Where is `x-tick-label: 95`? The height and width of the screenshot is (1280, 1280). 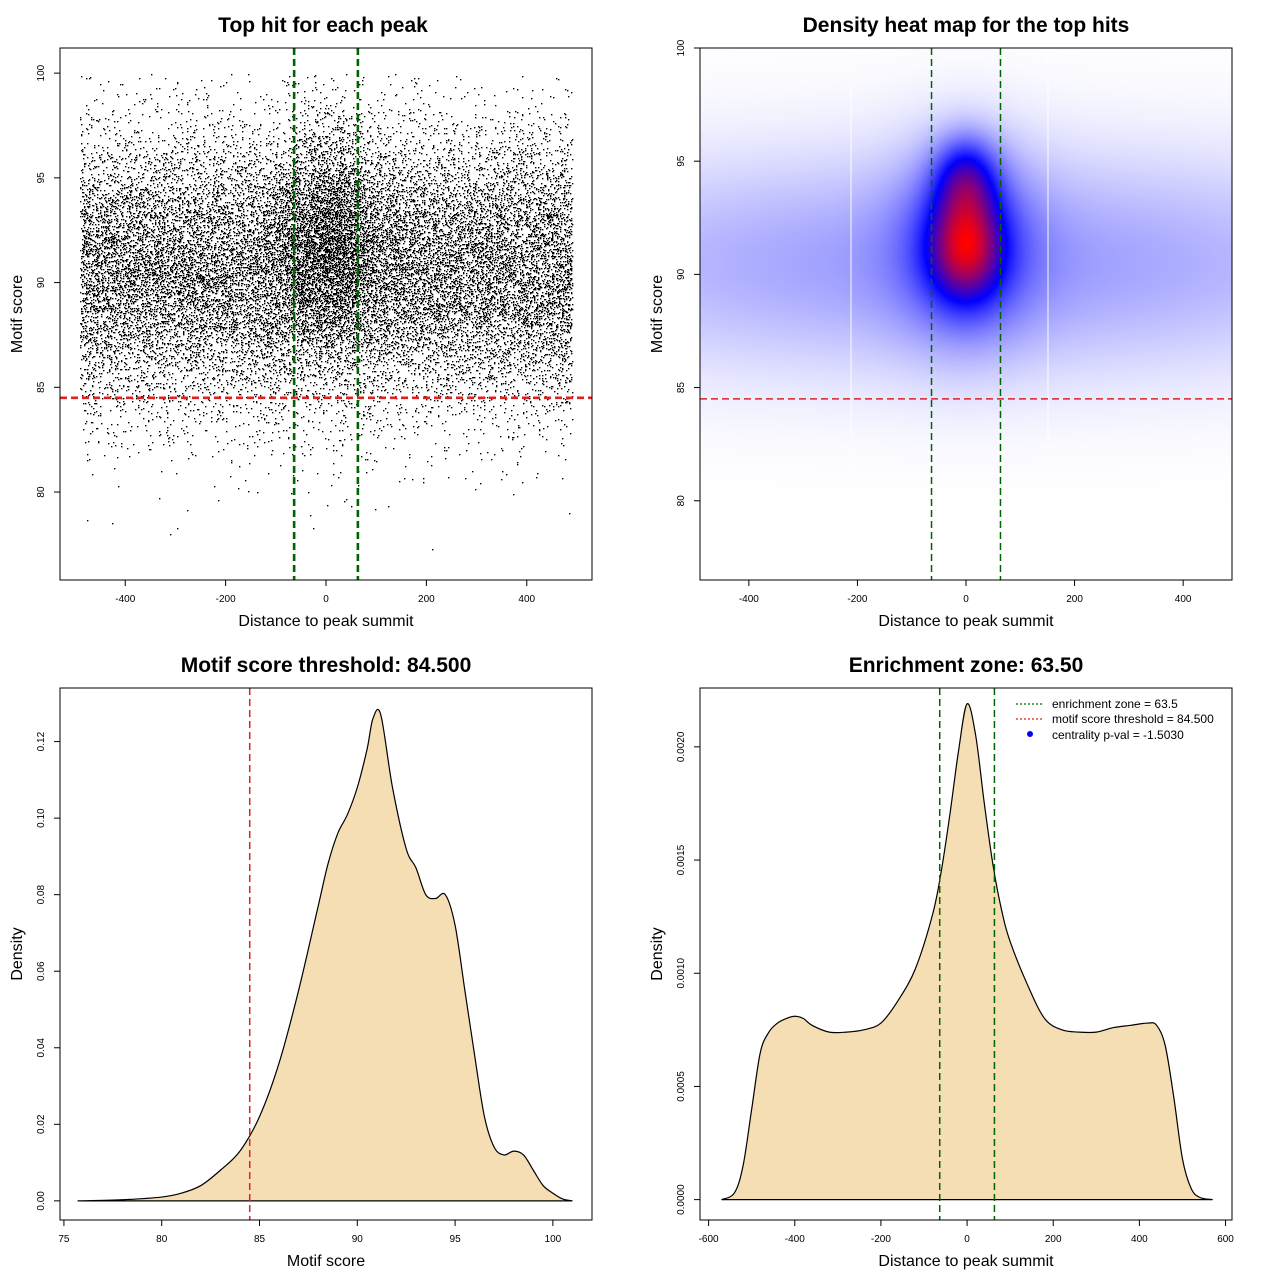 x-tick-label: 95 is located at coordinates (456, 1239).